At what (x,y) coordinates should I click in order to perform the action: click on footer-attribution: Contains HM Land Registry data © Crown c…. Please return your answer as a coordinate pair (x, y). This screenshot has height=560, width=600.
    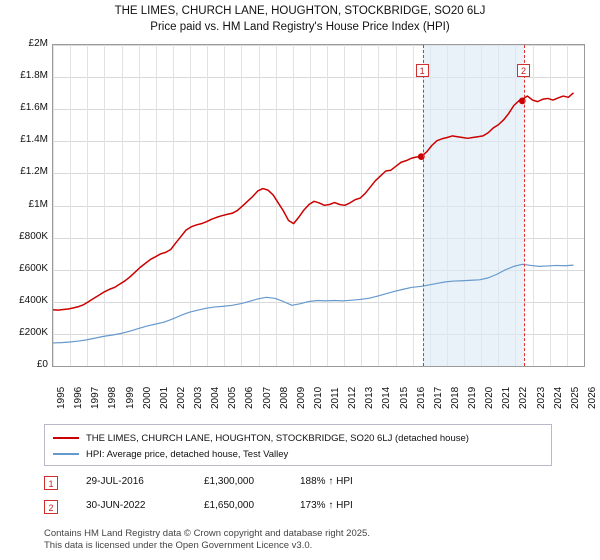
    Looking at the image, I should click on (314, 540).